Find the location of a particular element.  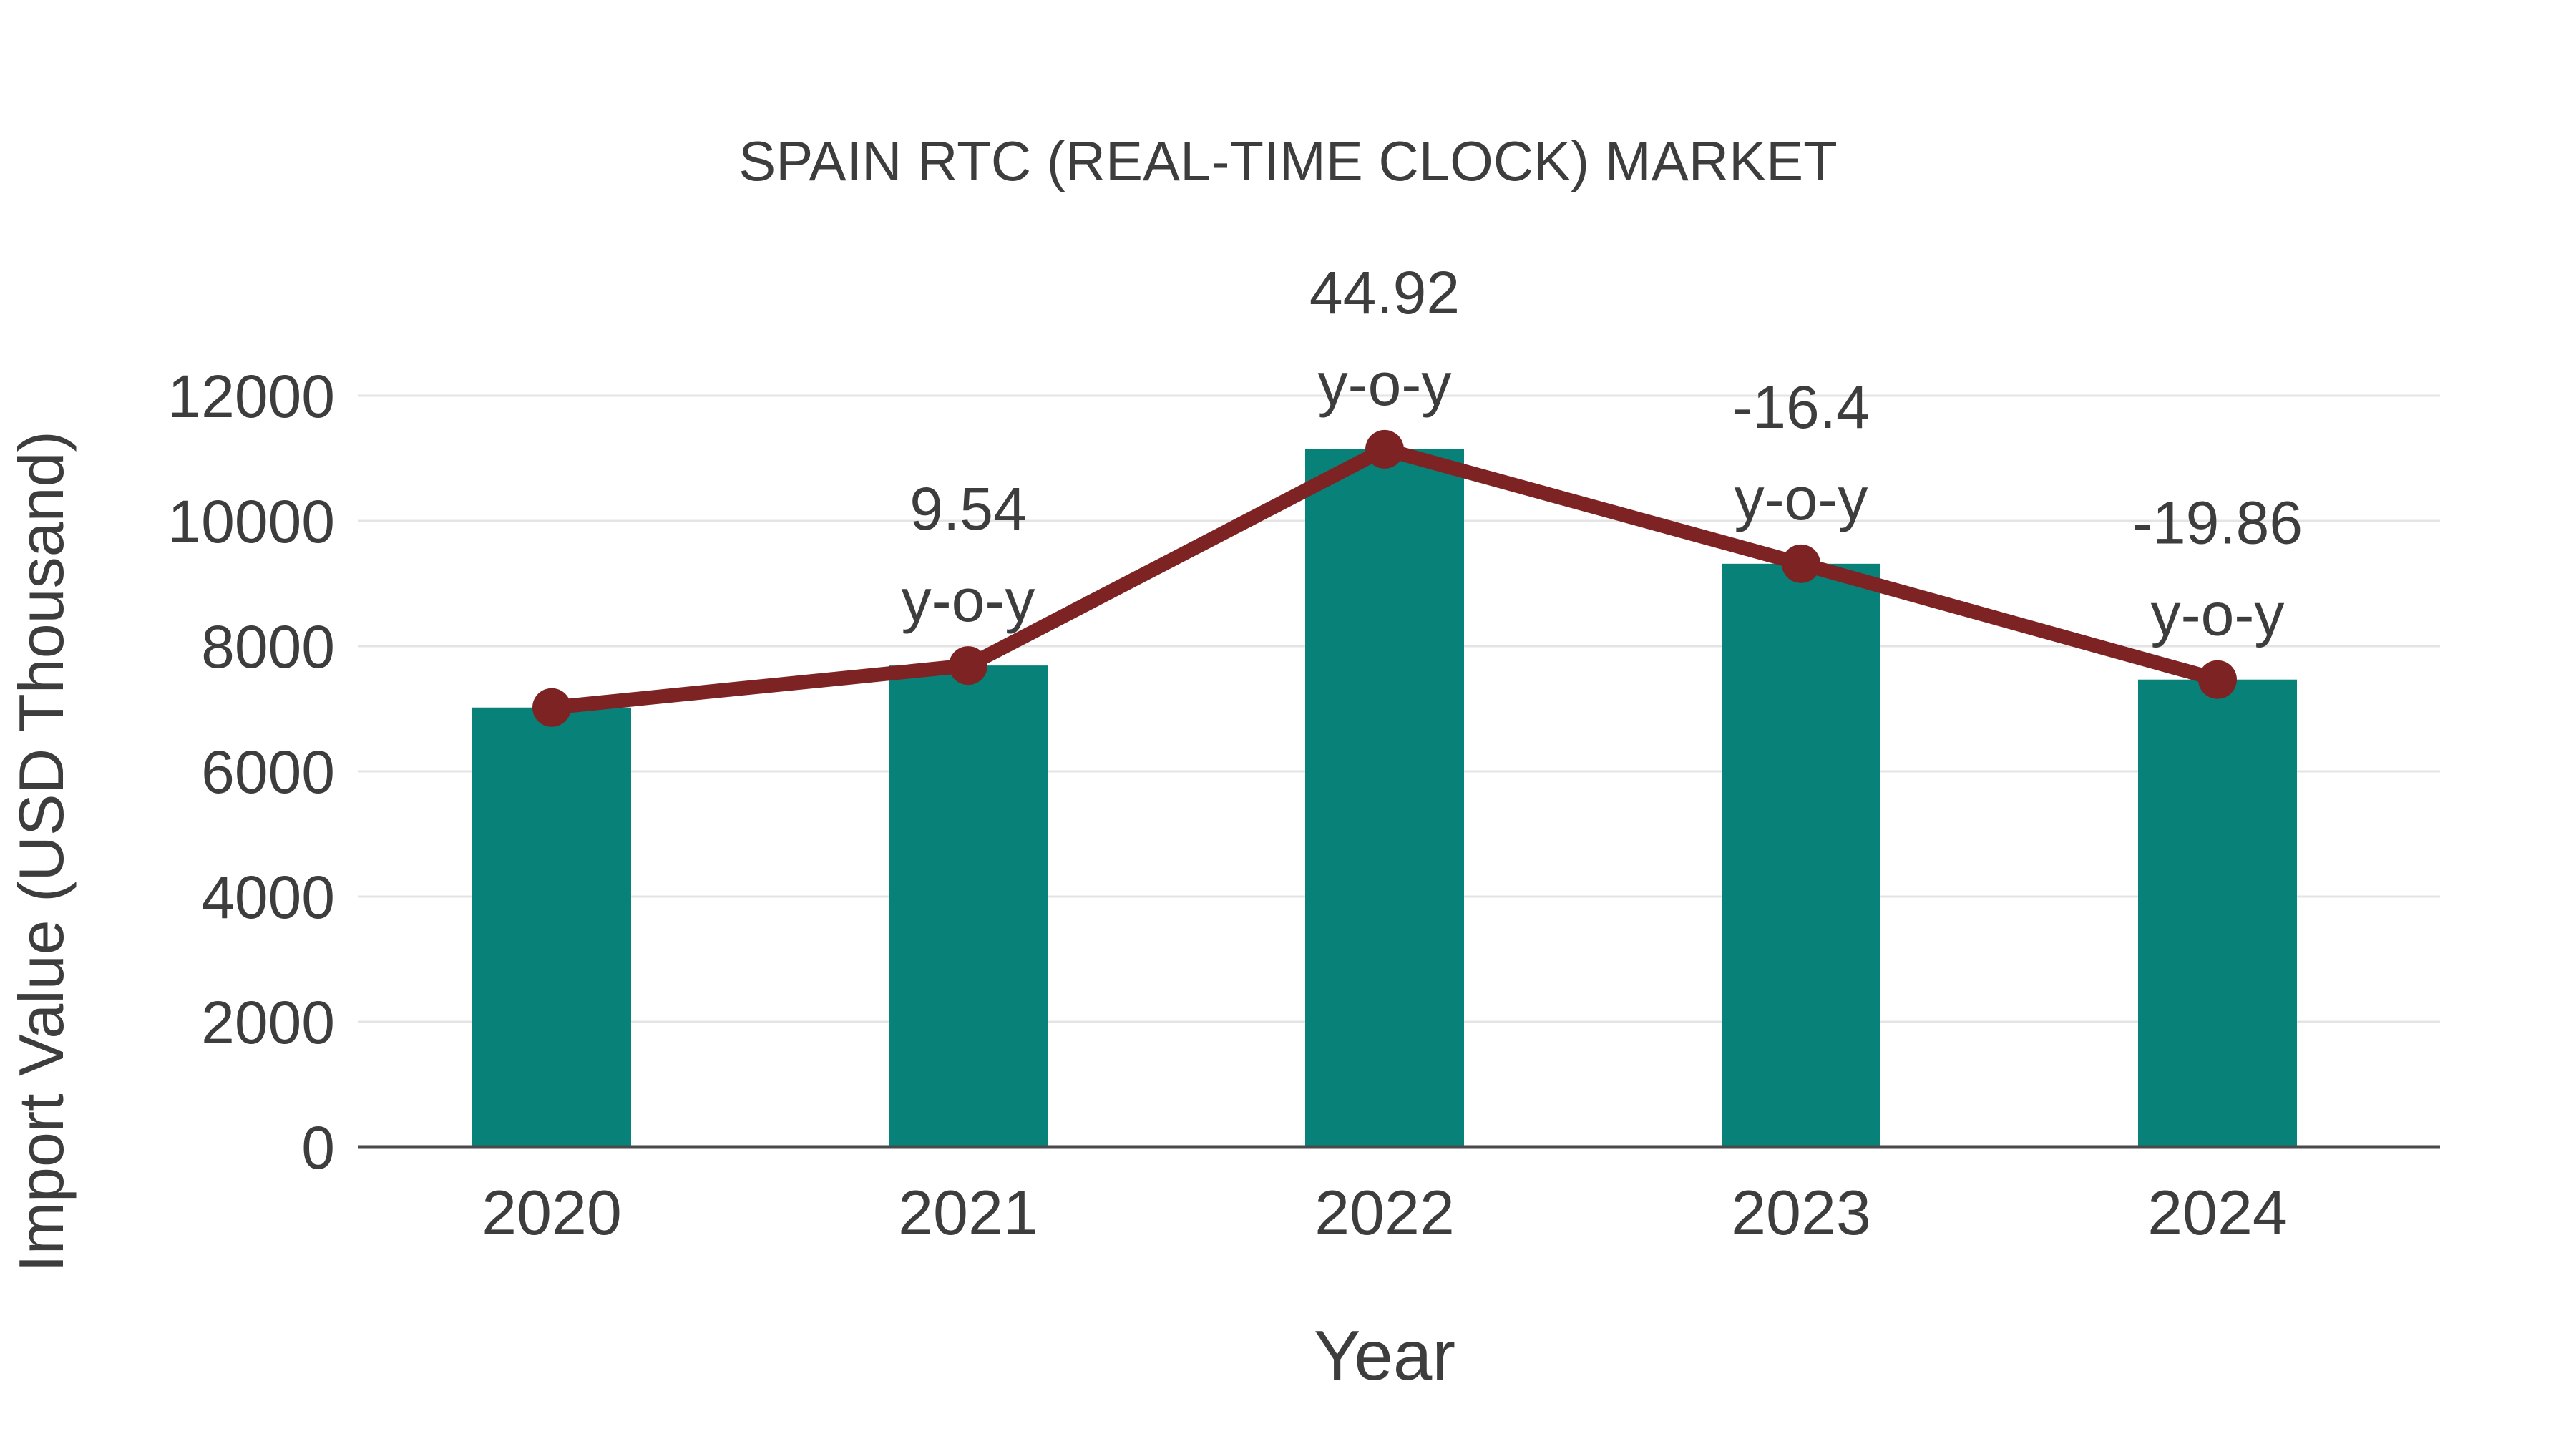

x-axis-title: Year is located at coordinates (1384, 1355).